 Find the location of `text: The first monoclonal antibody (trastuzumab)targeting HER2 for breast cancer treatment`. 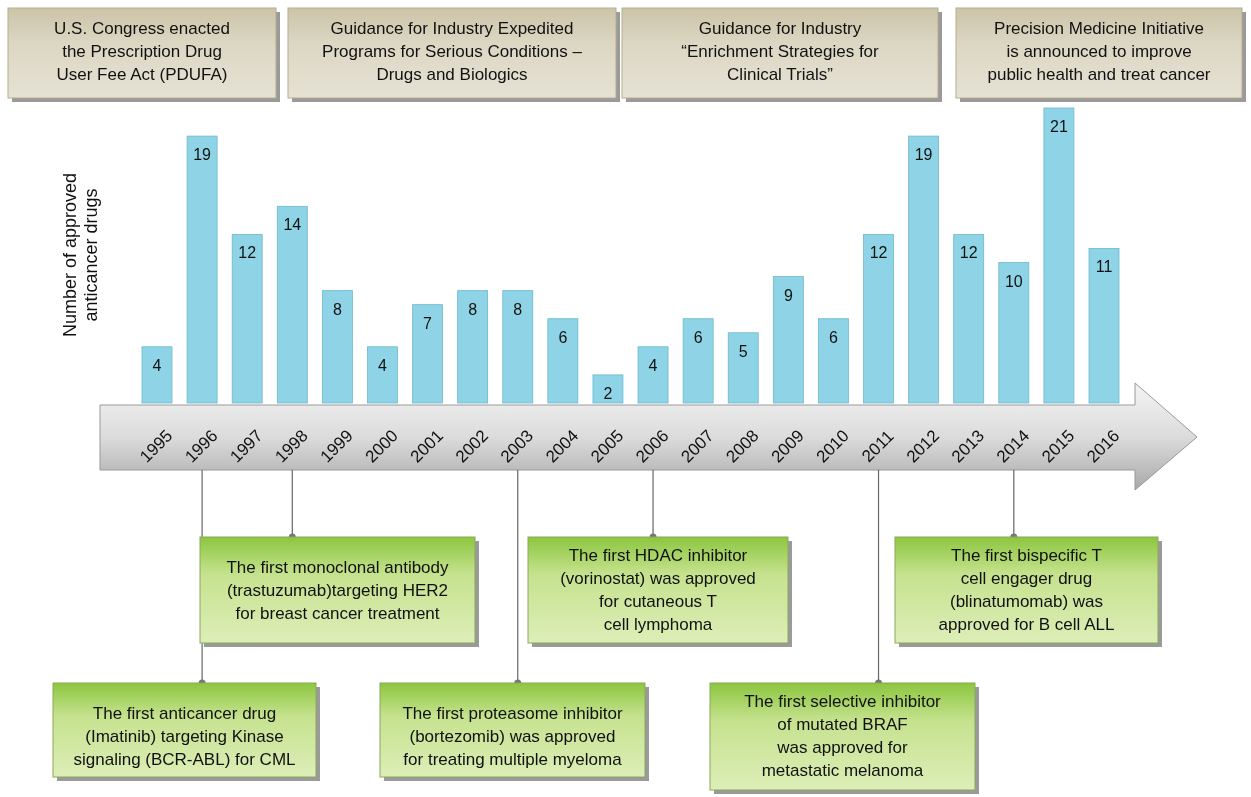

text: The first monoclonal antibody (trastuzumab)targeting HER2 for breast cancer treatment is located at coordinates (338, 590).